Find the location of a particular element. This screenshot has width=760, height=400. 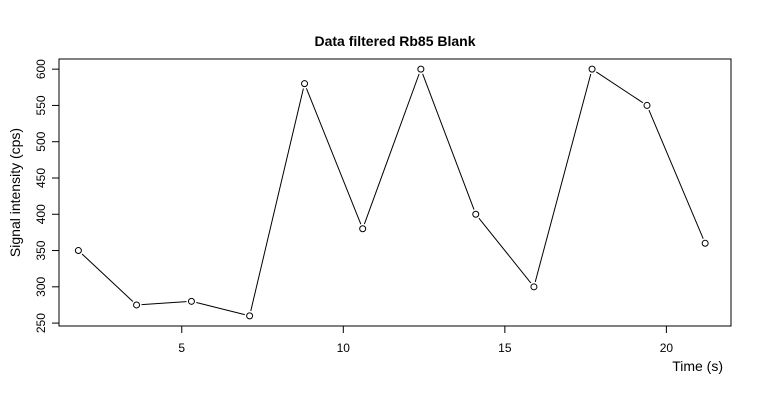

y-tick-label: 500 is located at coordinates (41, 141).